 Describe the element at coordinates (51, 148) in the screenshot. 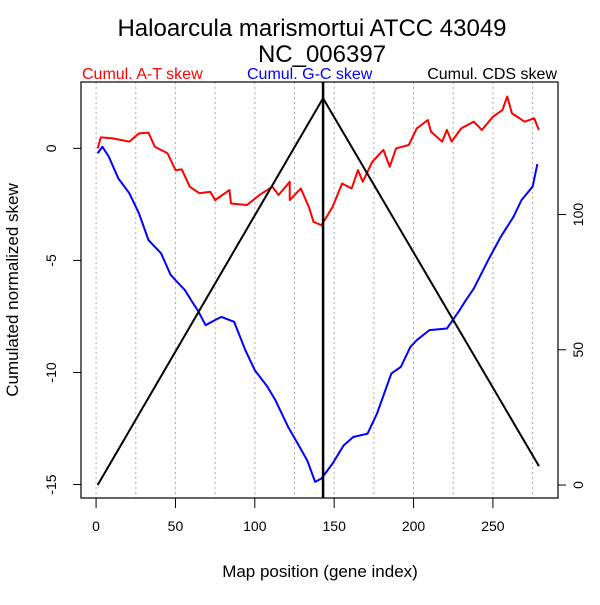

I see `y-tick-label: 0` at that location.